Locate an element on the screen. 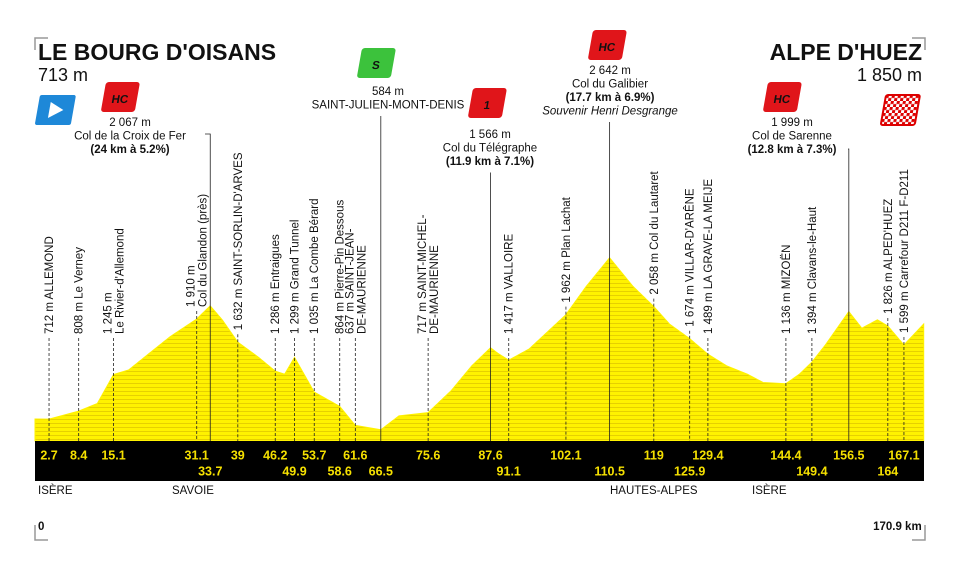  waypoint-label: 1 489 m LA GRAVE-LA MEIJE is located at coordinates (709, 256).